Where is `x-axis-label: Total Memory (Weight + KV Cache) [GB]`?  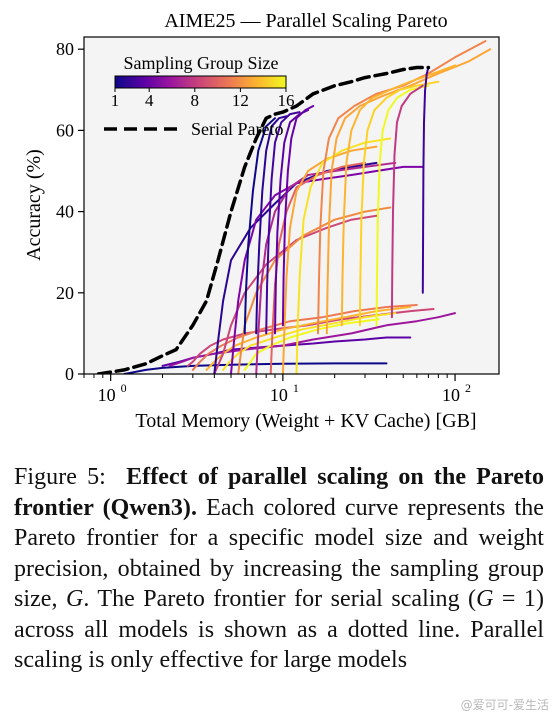
x-axis-label: Total Memory (Weight + KV Cache) [GB] is located at coordinates (305, 421).